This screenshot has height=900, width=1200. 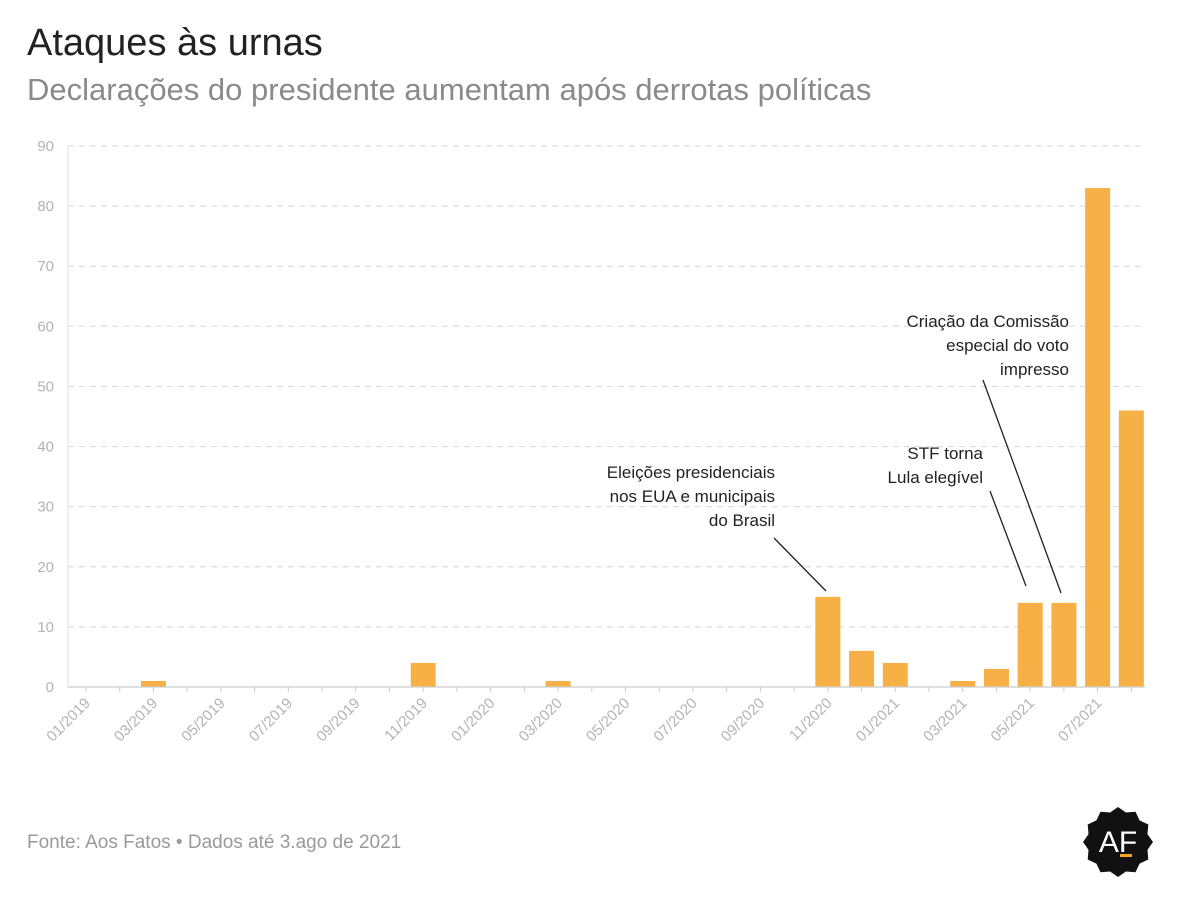 What do you see at coordinates (895, 674) in the screenshot?
I see `bar-01/2021` at bounding box center [895, 674].